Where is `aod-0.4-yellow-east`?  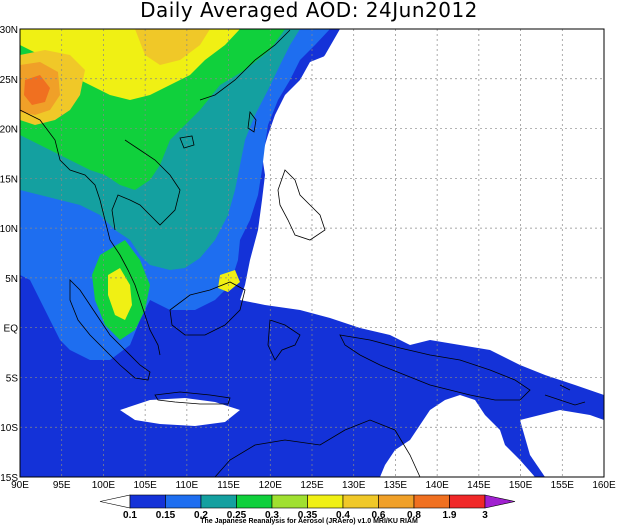
aod-0.4-yellow-east is located at coordinates (229, 281).